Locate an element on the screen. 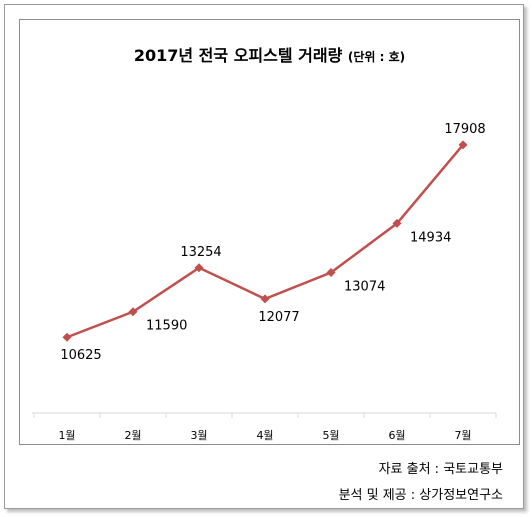 The width and height of the screenshot is (532, 517). chart-title-wrap: 2017년 전국 오피스텔 거래량 (단위 : 호) is located at coordinates (269, 54).